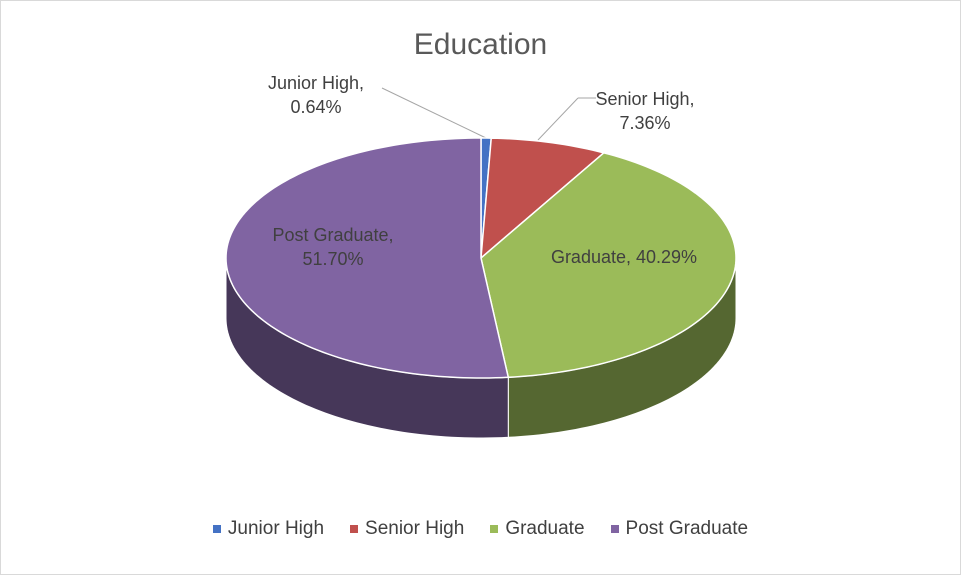 The height and width of the screenshot is (575, 961). I want to click on legend-label: Graduate, so click(545, 528).